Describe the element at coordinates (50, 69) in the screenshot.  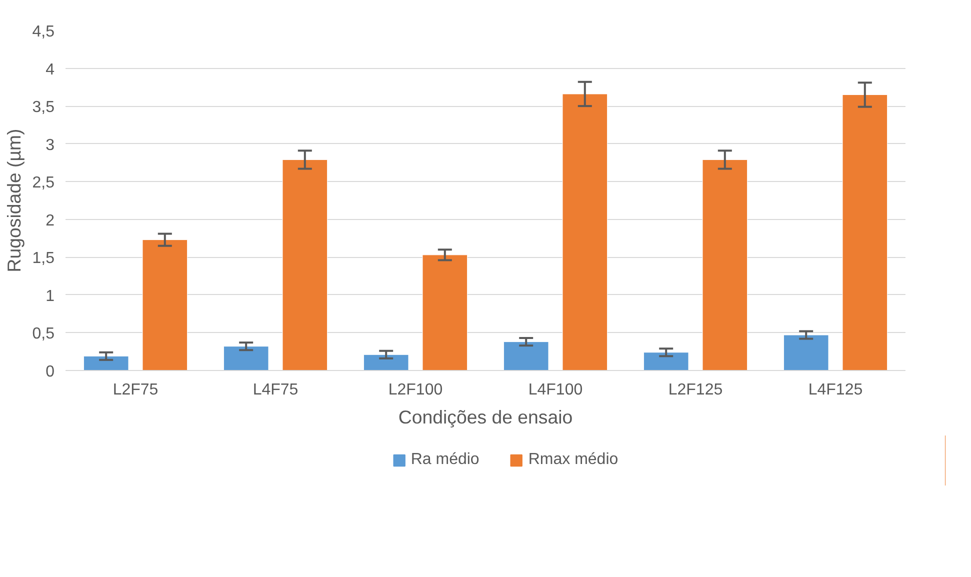
I see `y-tick-label: 4` at that location.